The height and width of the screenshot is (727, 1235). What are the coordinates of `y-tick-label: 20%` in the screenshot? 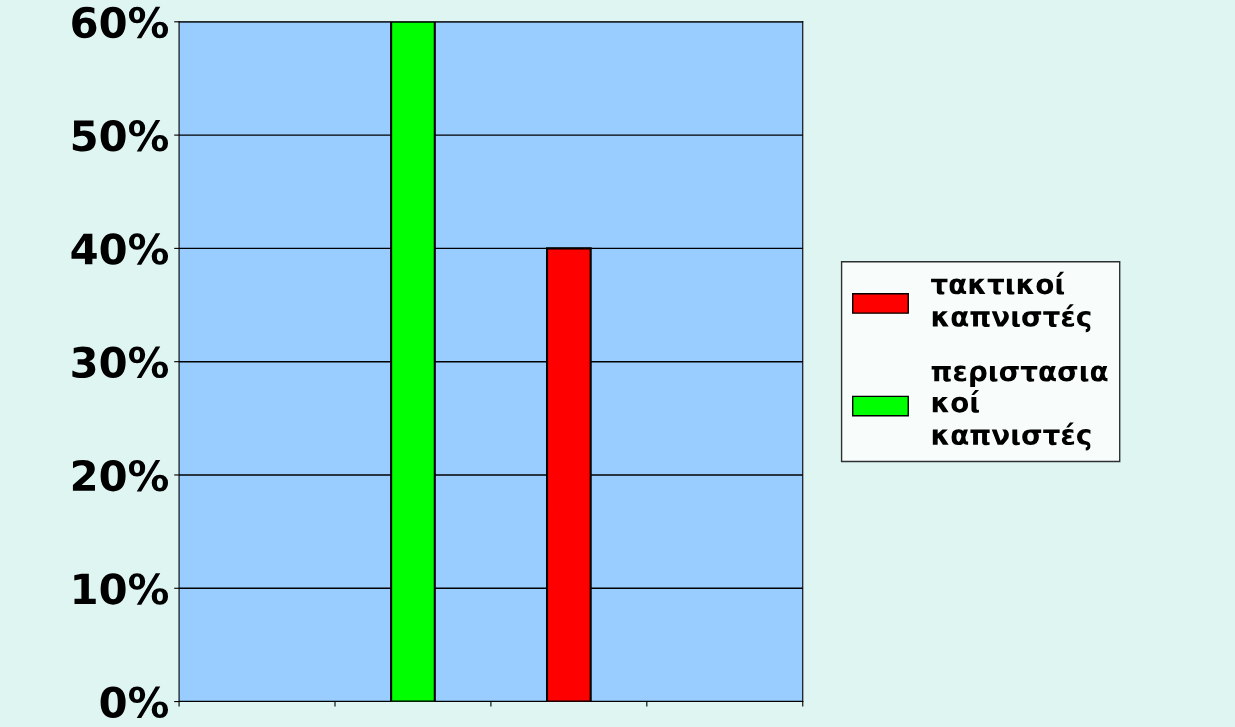 It's located at (120, 475).